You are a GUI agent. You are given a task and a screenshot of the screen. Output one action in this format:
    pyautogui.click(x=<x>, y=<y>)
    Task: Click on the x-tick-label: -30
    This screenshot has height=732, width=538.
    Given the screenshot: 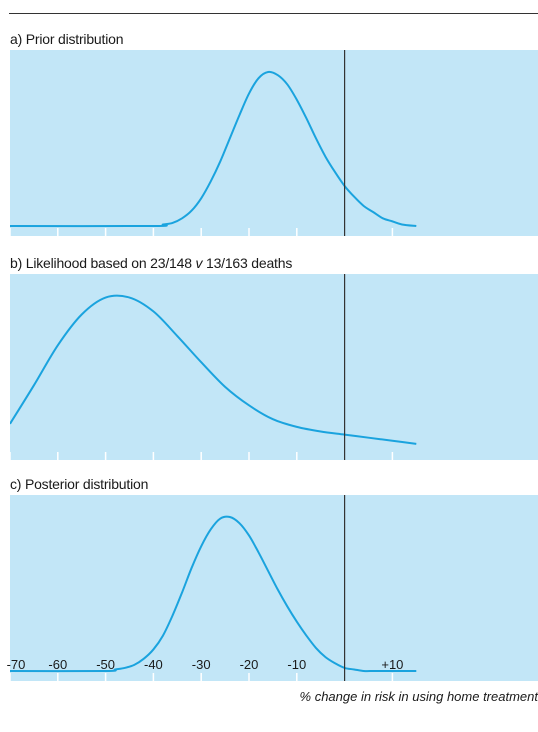 What is the action you would take?
    pyautogui.click(x=201, y=664)
    